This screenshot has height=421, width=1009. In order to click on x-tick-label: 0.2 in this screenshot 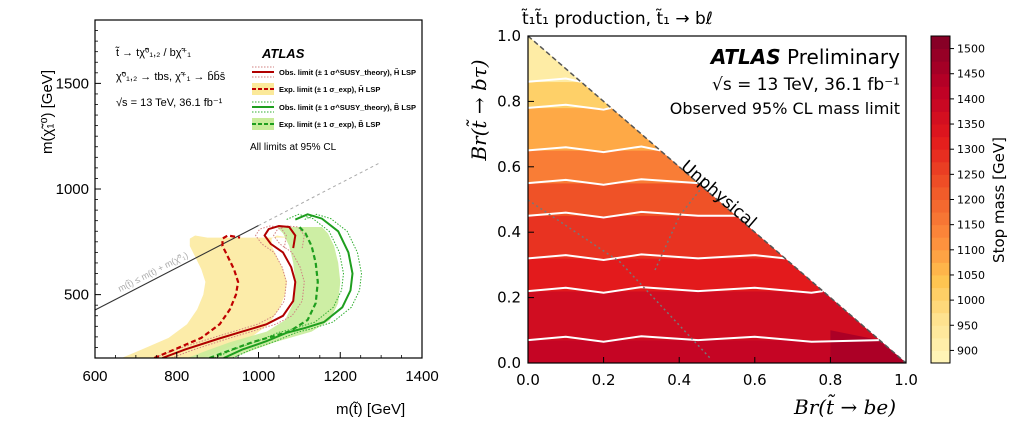, I will do `click(604, 380)`.